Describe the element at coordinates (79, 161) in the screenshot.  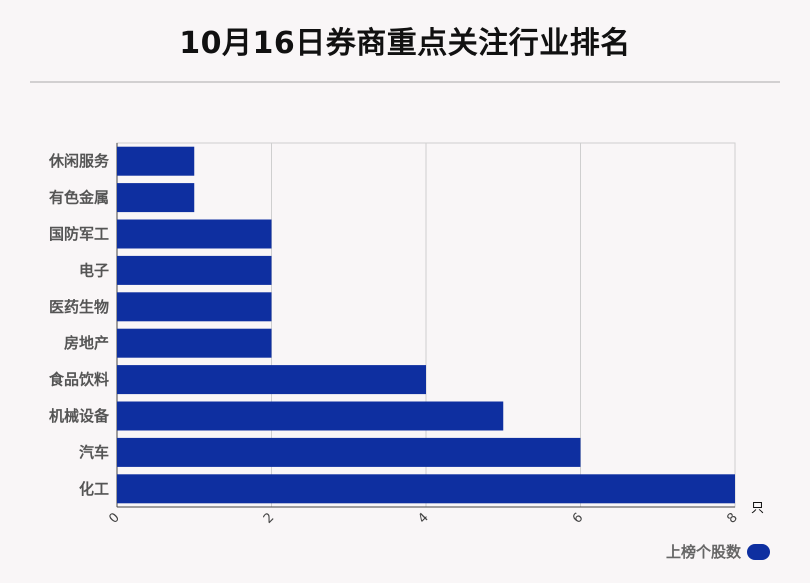
I see `y-category-label: 休闲服务` at that location.